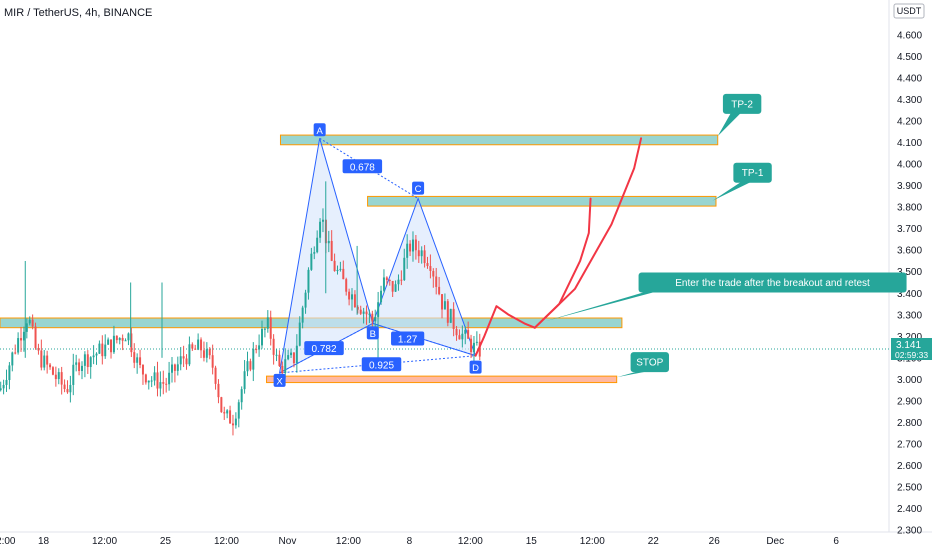 The width and height of the screenshot is (932, 550). What do you see at coordinates (909, 100) in the screenshot?
I see `price-tick-label: 4.300` at bounding box center [909, 100].